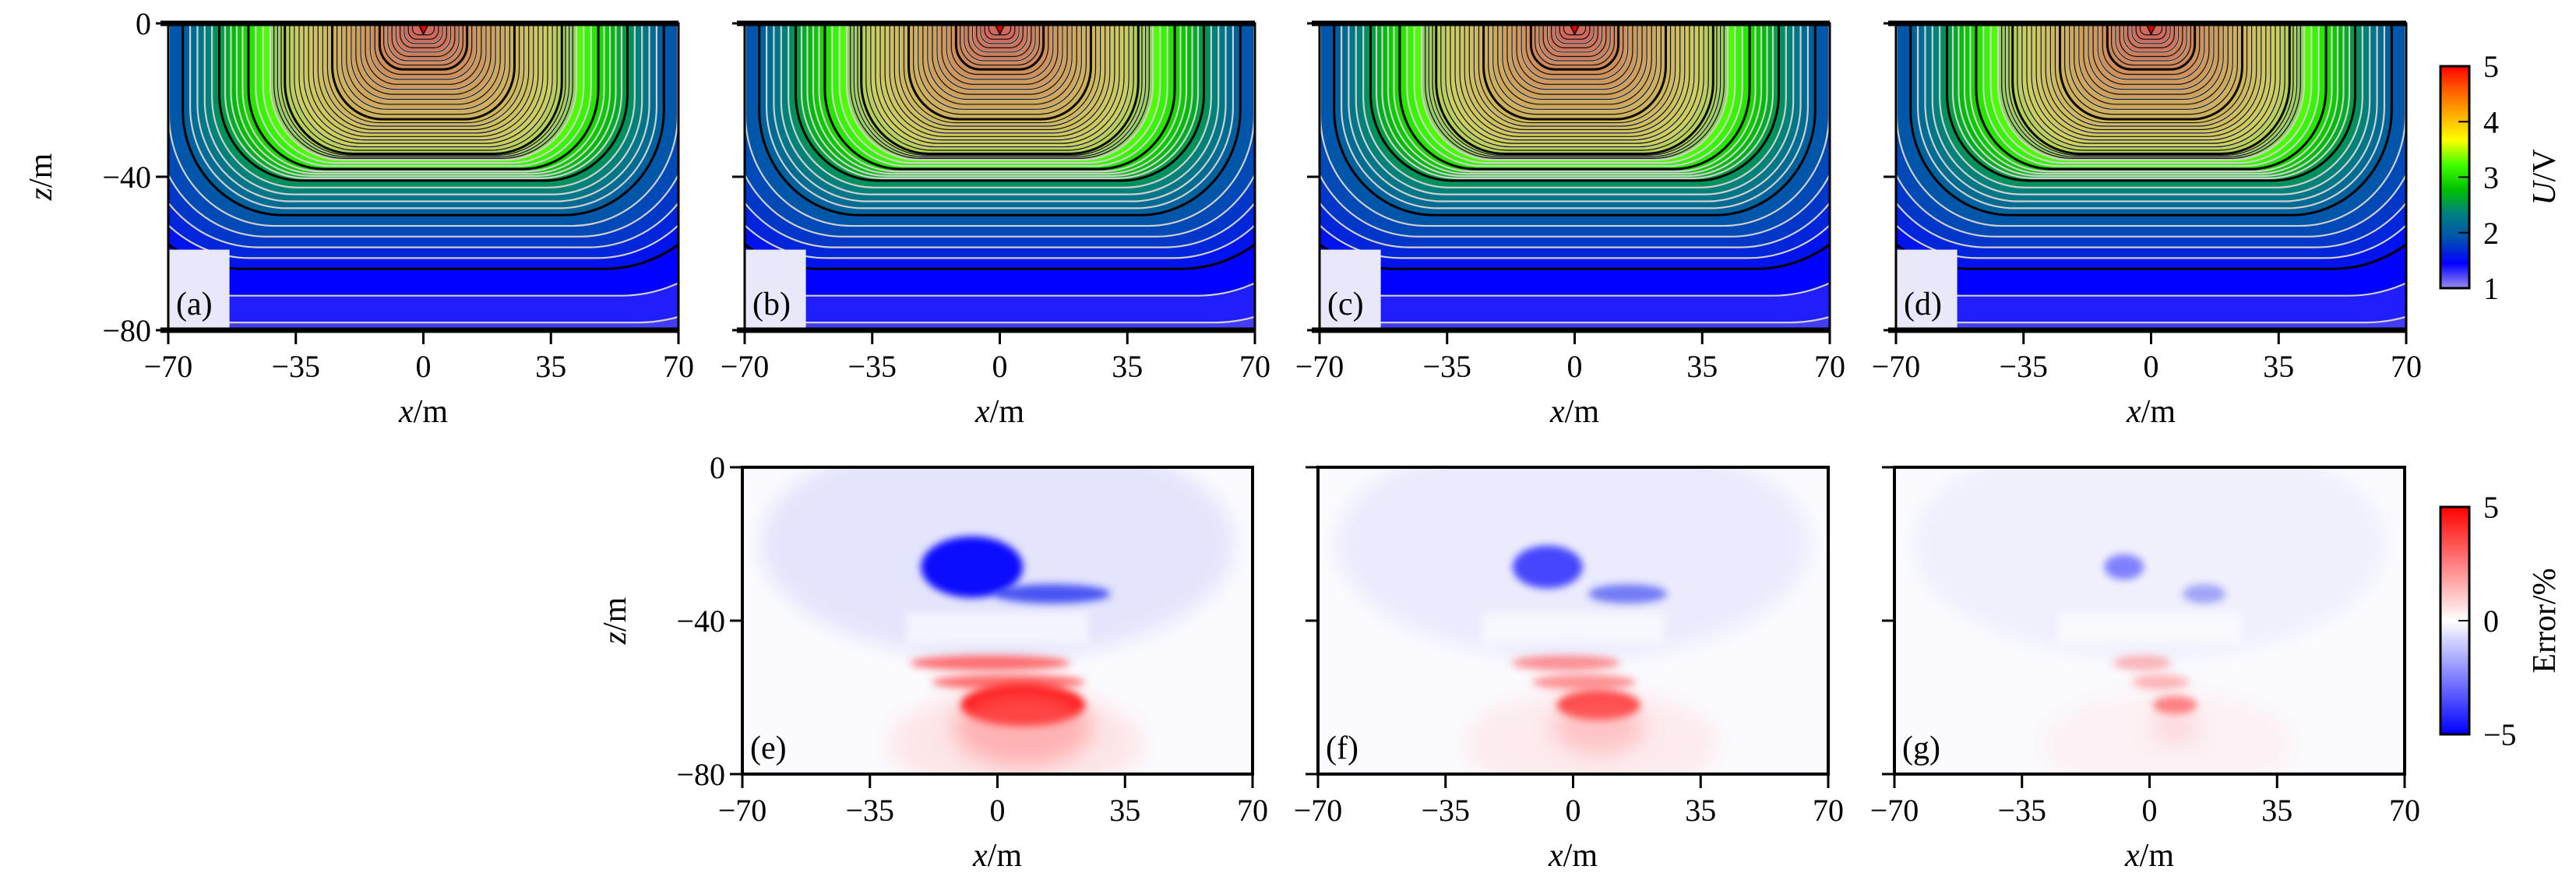  What do you see at coordinates (768, 748) in the screenshot?
I see `panel-label: (e)` at bounding box center [768, 748].